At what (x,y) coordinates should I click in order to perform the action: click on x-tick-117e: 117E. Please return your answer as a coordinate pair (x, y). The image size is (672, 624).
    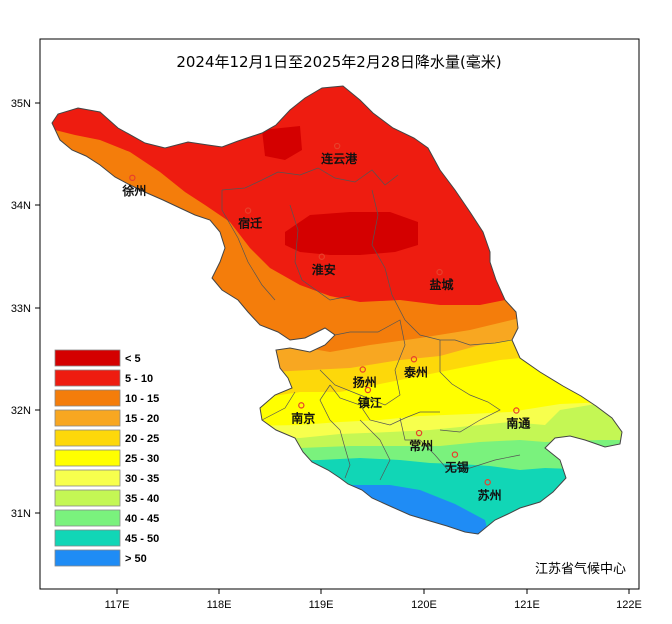
    Looking at the image, I should click on (117, 605).